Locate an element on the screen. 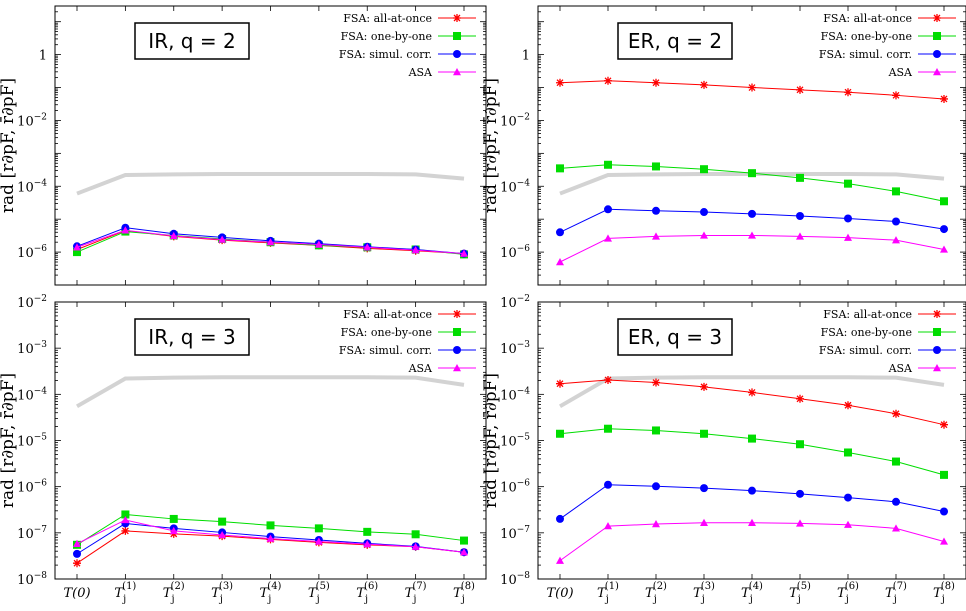 The width and height of the screenshot is (966, 611). x-tick-label: Tj(5) is located at coordinates (319, 593).